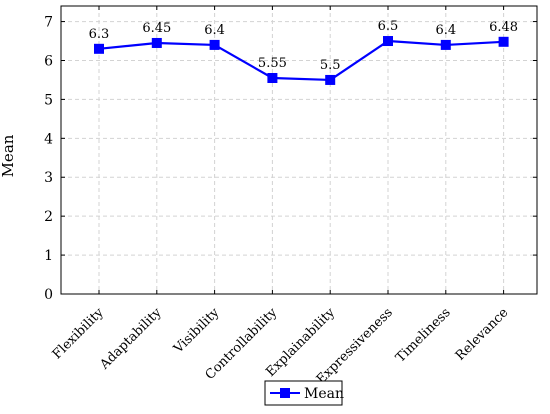  Describe the element at coordinates (48, 100) in the screenshot. I see `y-tick-label: 5` at that location.